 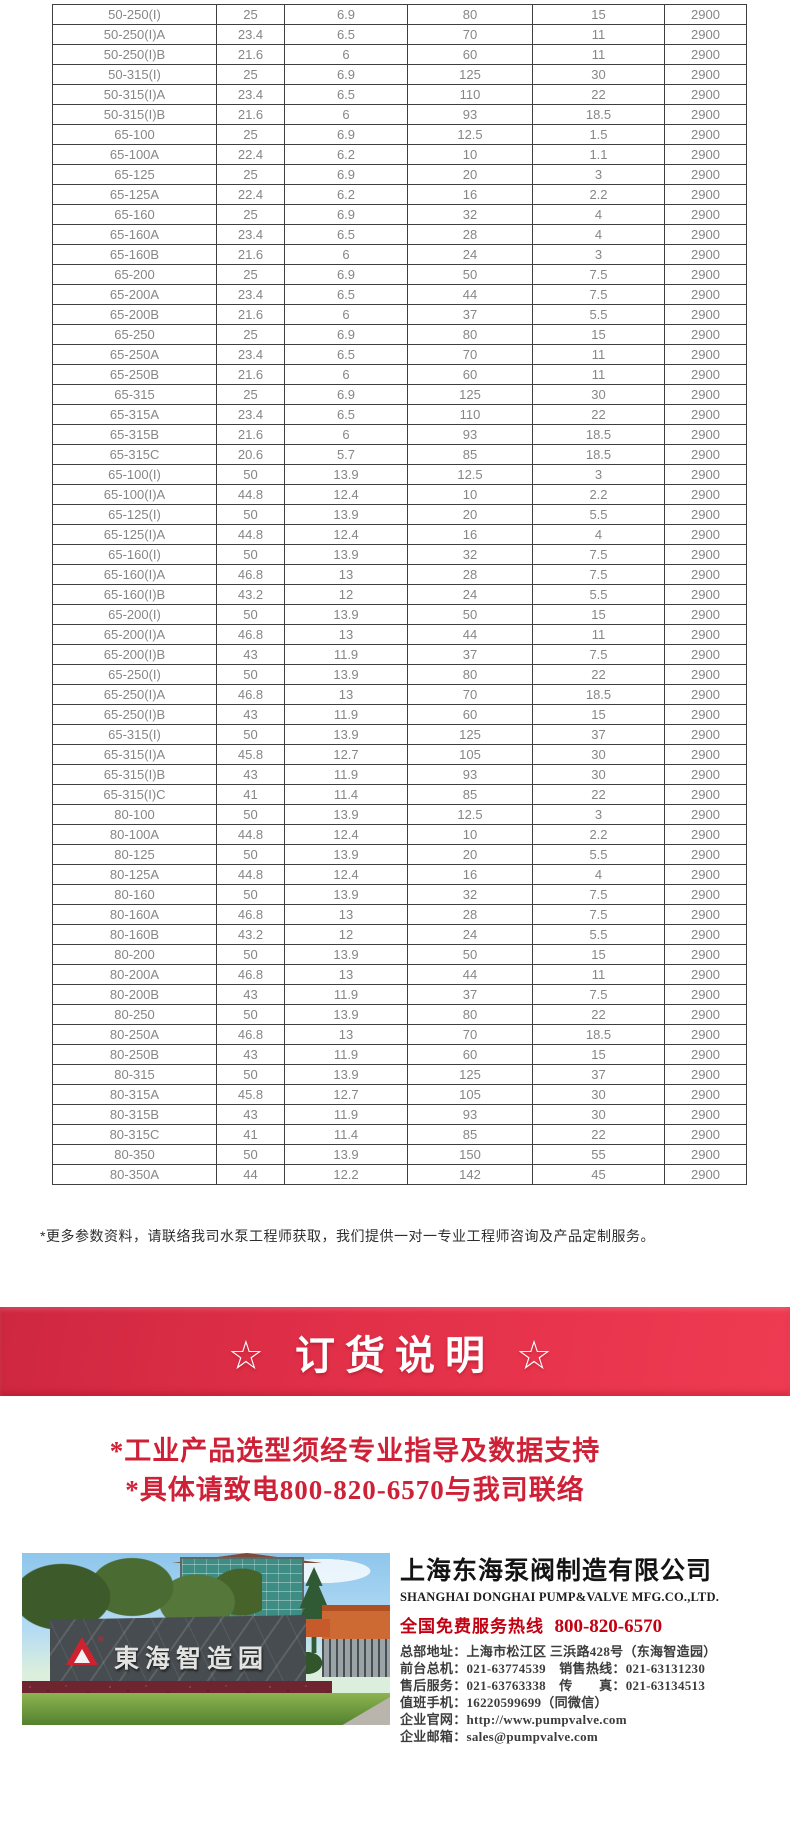 What do you see at coordinates (395, 1355) in the screenshot?
I see `order-instructions-title: ☆ 订货说明 ☆` at bounding box center [395, 1355].